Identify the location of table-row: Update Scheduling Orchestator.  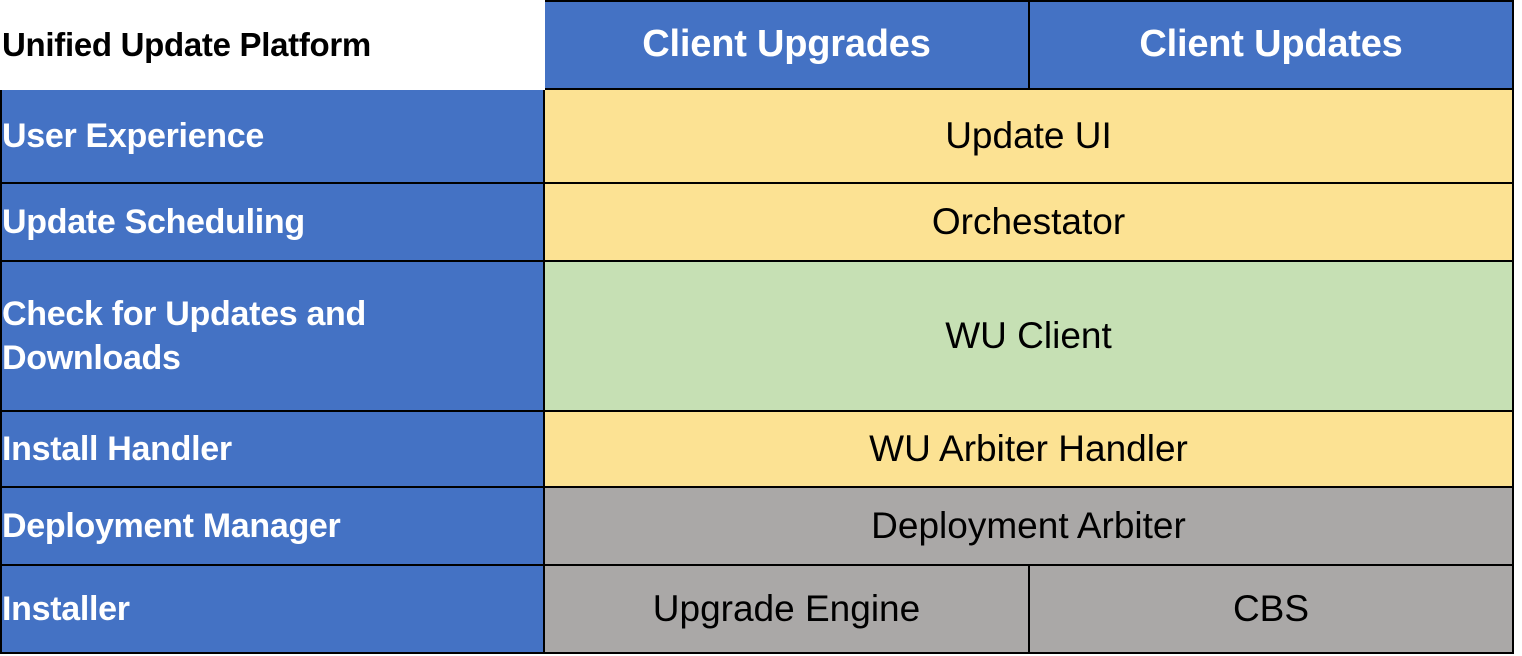
(757, 222).